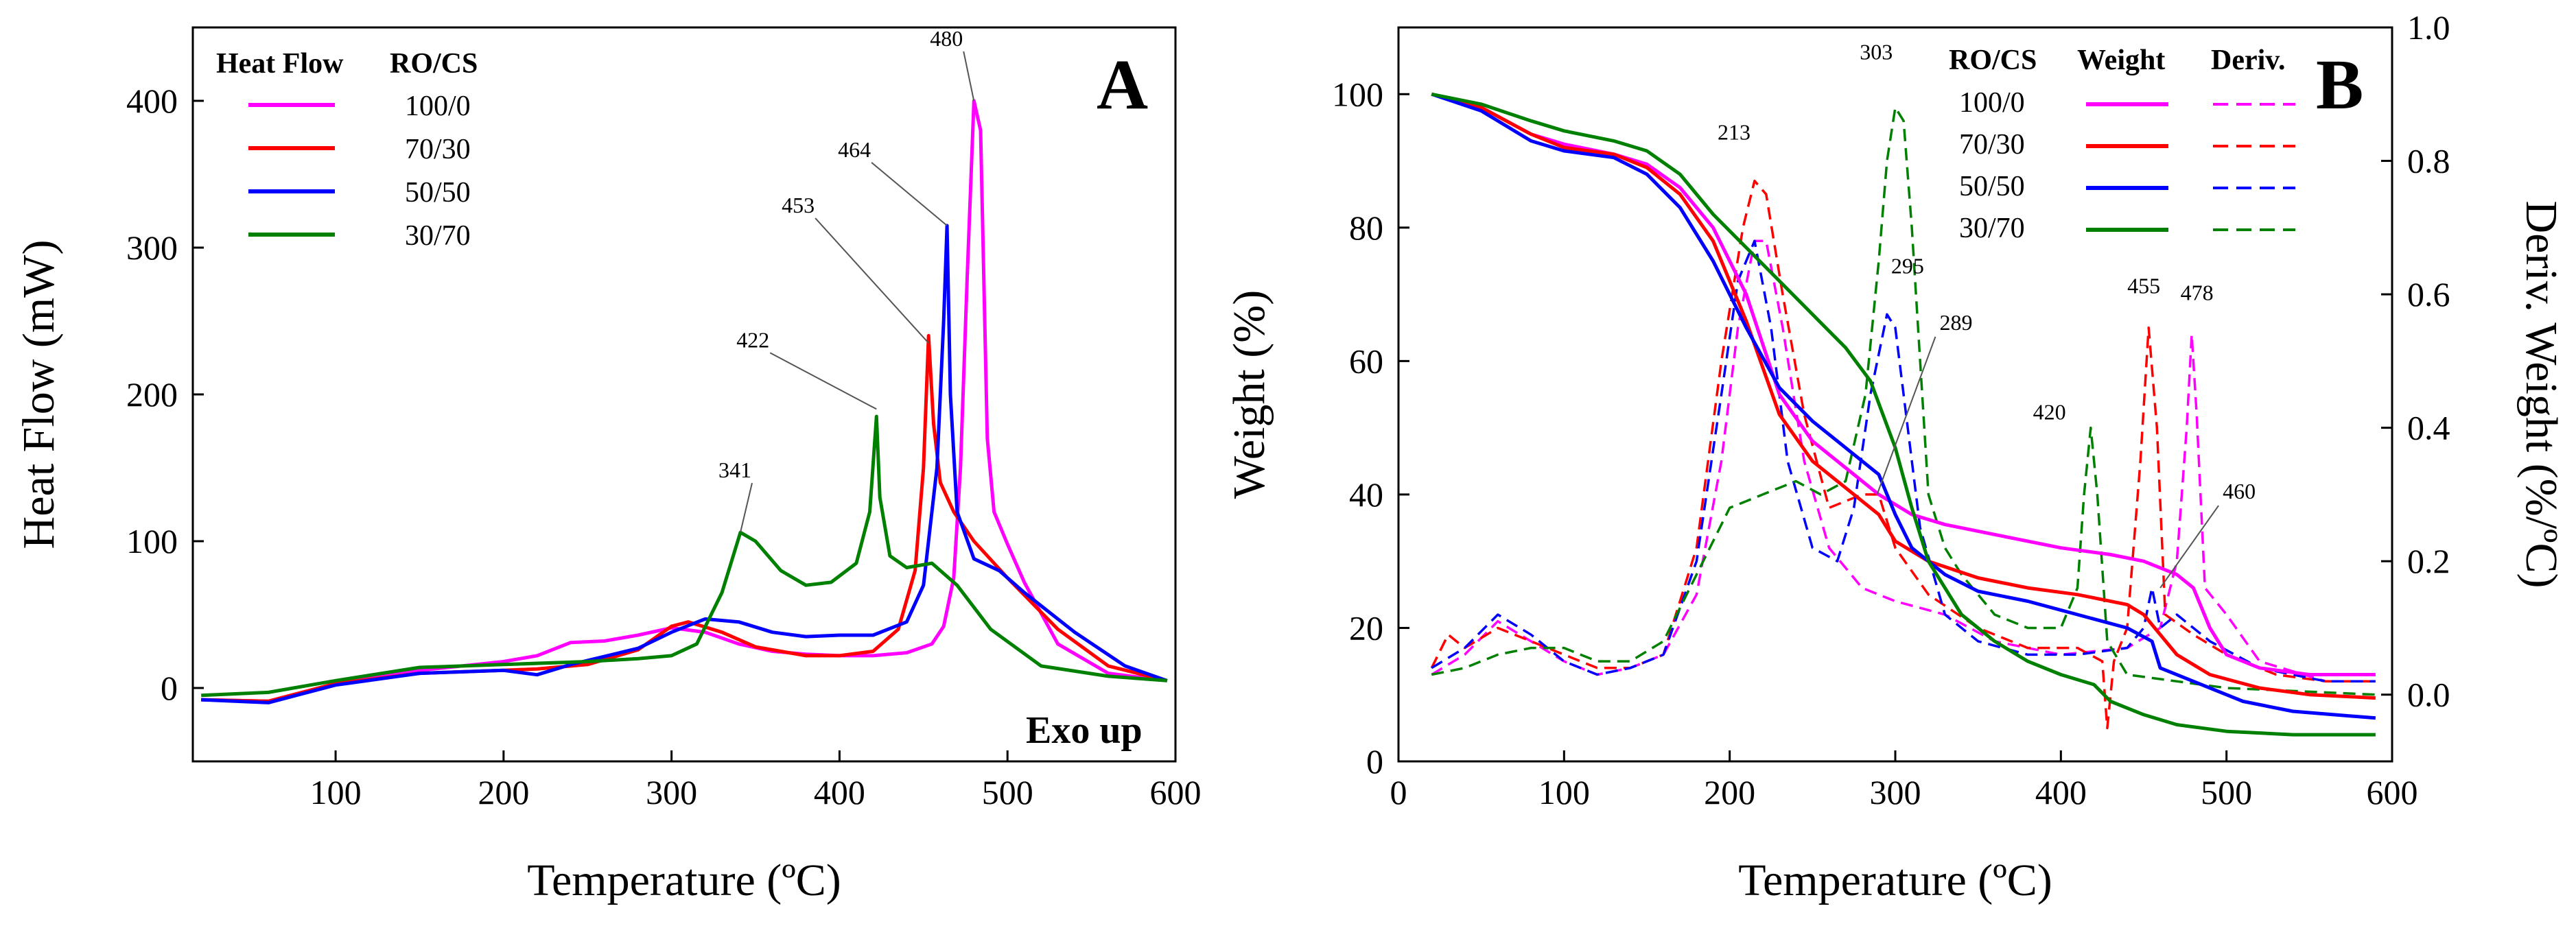  I want to click on a-ytick-label-0: 0, so click(169, 688).